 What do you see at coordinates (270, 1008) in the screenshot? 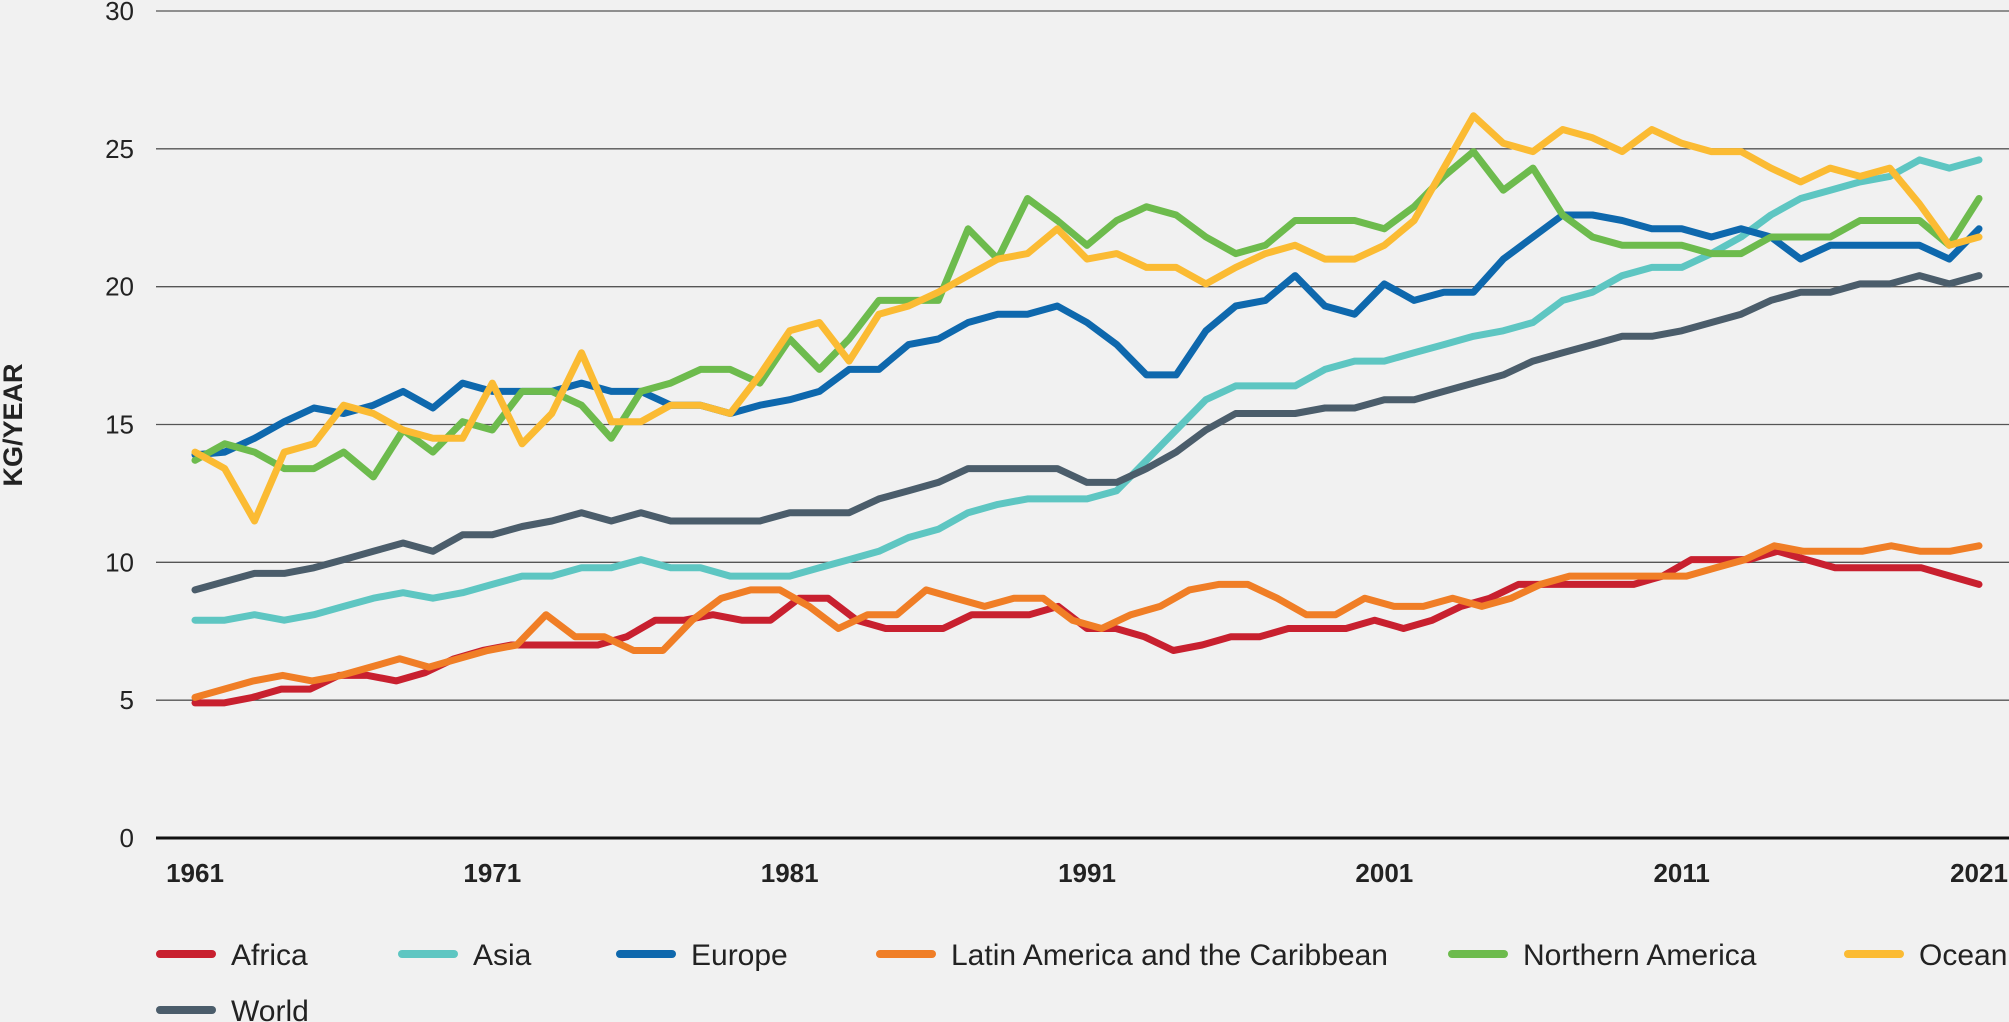
I see `legend-label: World` at bounding box center [270, 1008].